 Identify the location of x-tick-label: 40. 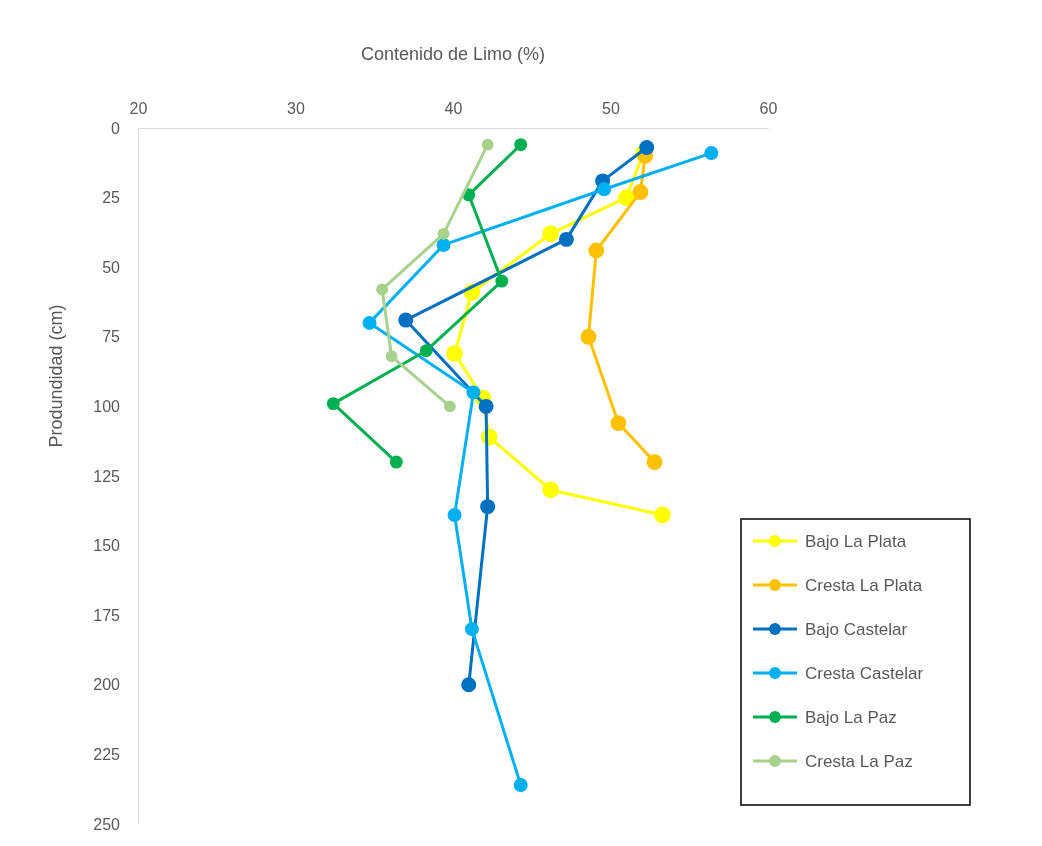
(453, 108).